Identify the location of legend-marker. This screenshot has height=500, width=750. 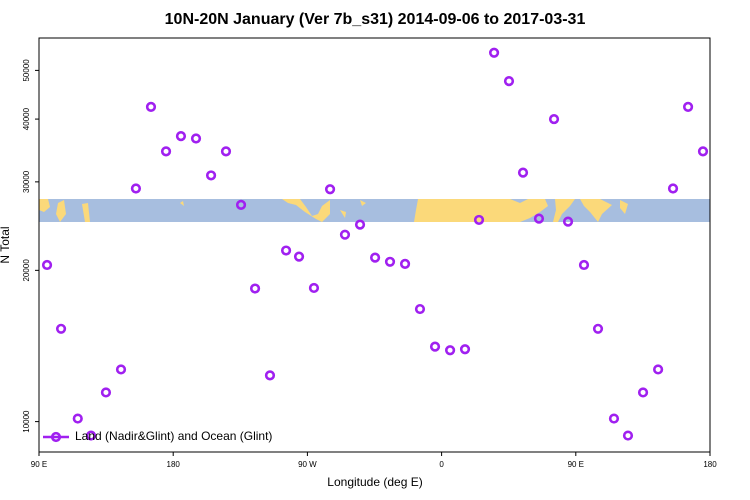
(56, 437).